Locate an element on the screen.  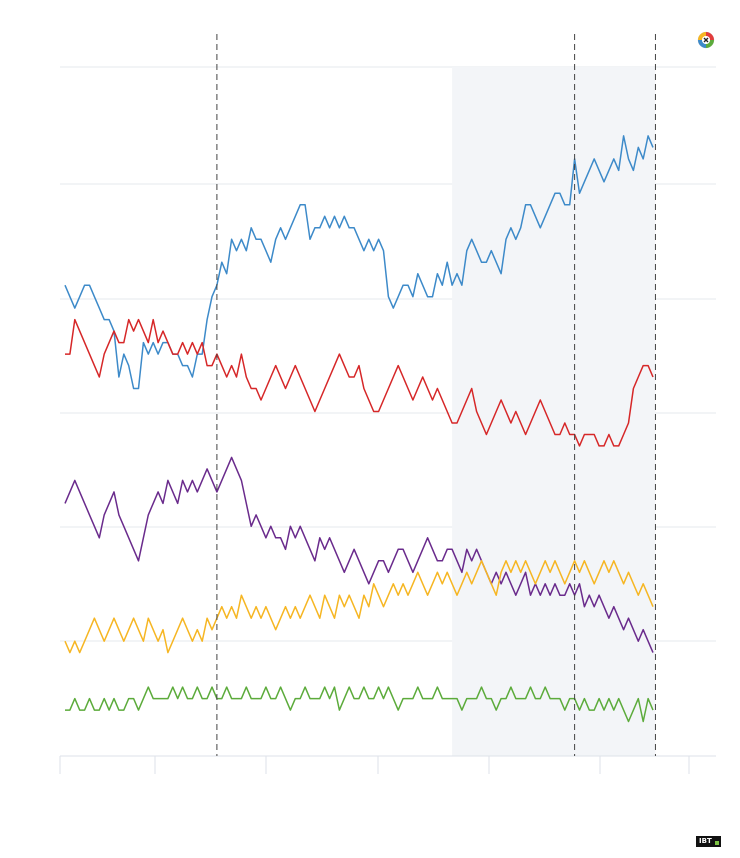
ibt-logo: IBT is located at coordinates (708, 841).